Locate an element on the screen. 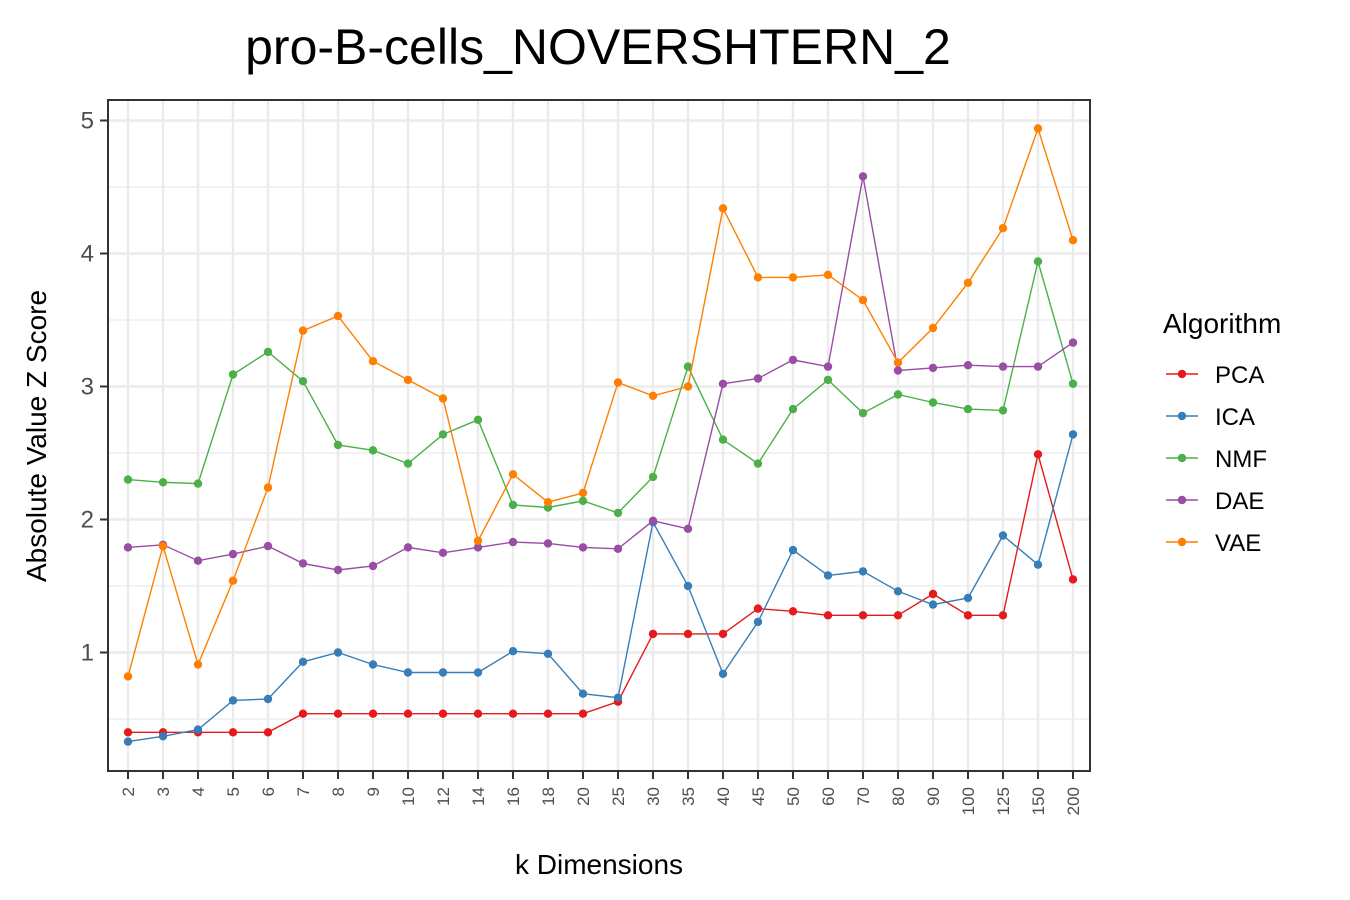  y-tick-label: 5 is located at coordinates (87, 121).